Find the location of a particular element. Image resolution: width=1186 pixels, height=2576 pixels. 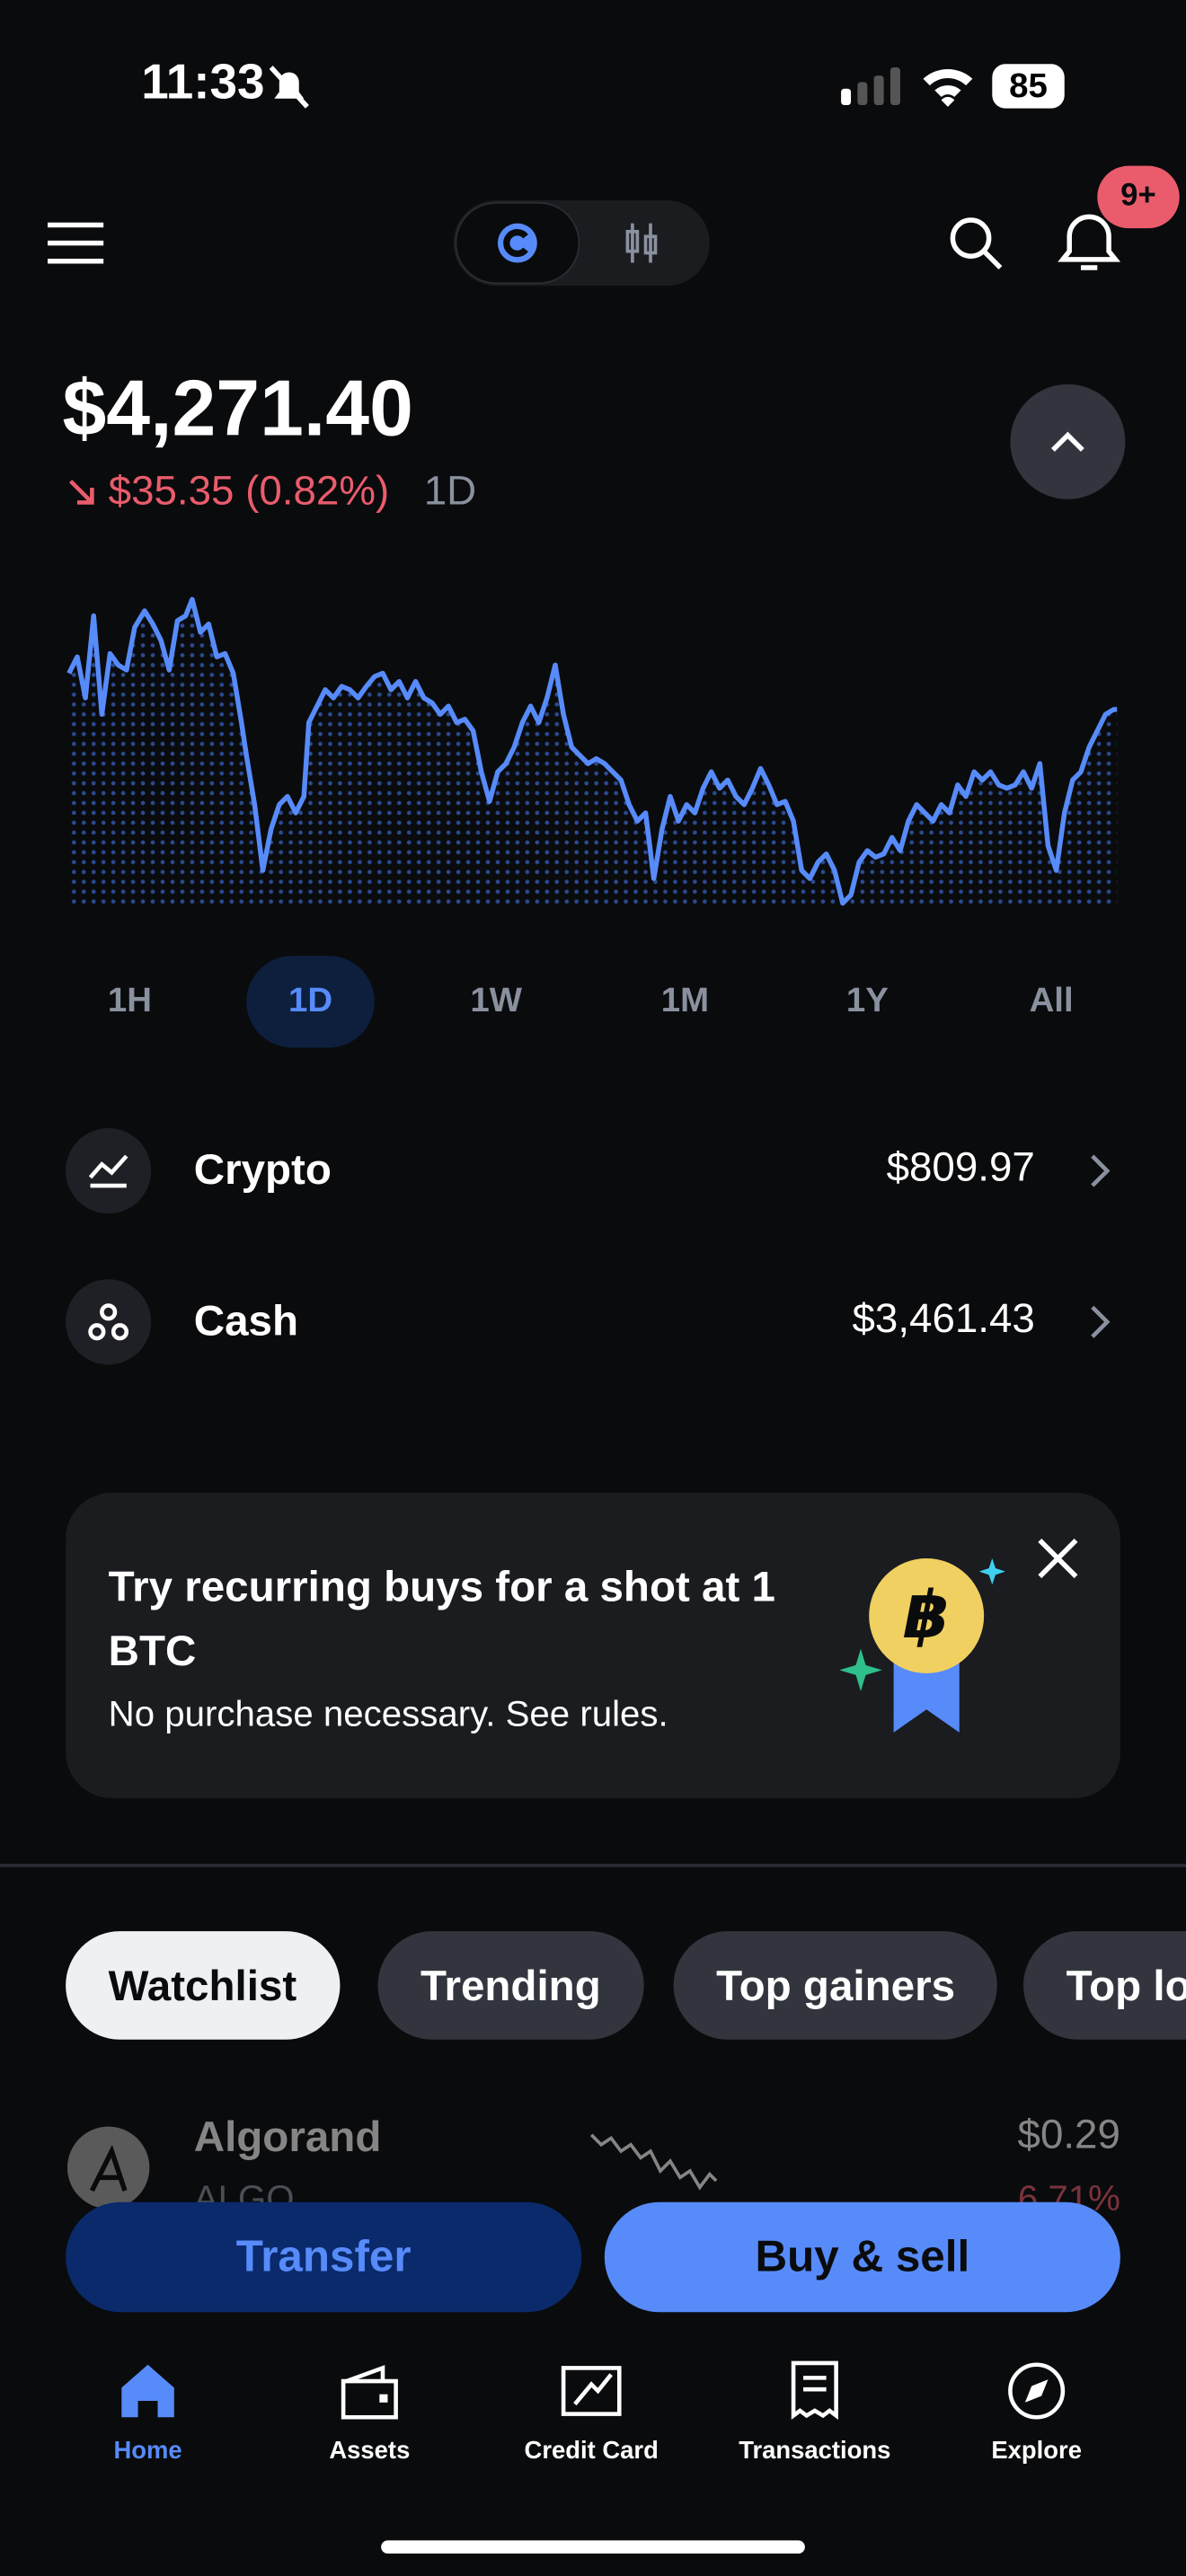

divider is located at coordinates (593, 1865).